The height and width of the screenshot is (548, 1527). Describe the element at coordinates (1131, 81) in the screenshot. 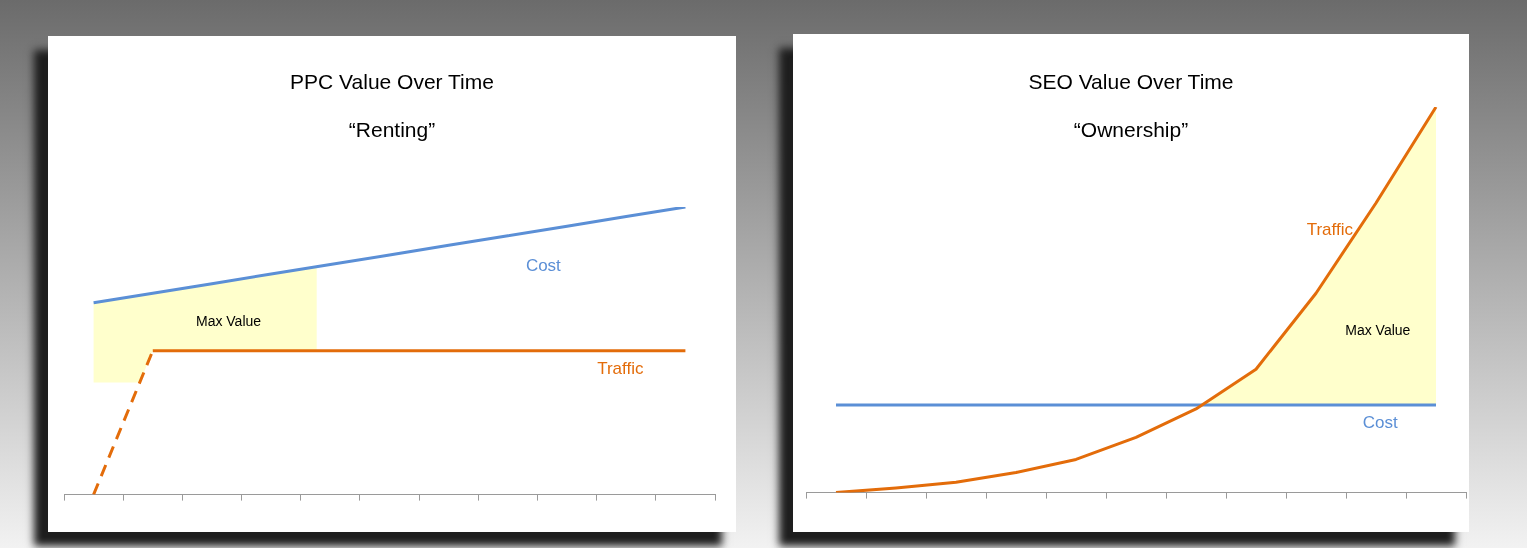

I see `chart-title: SEO Value Over Time` at that location.